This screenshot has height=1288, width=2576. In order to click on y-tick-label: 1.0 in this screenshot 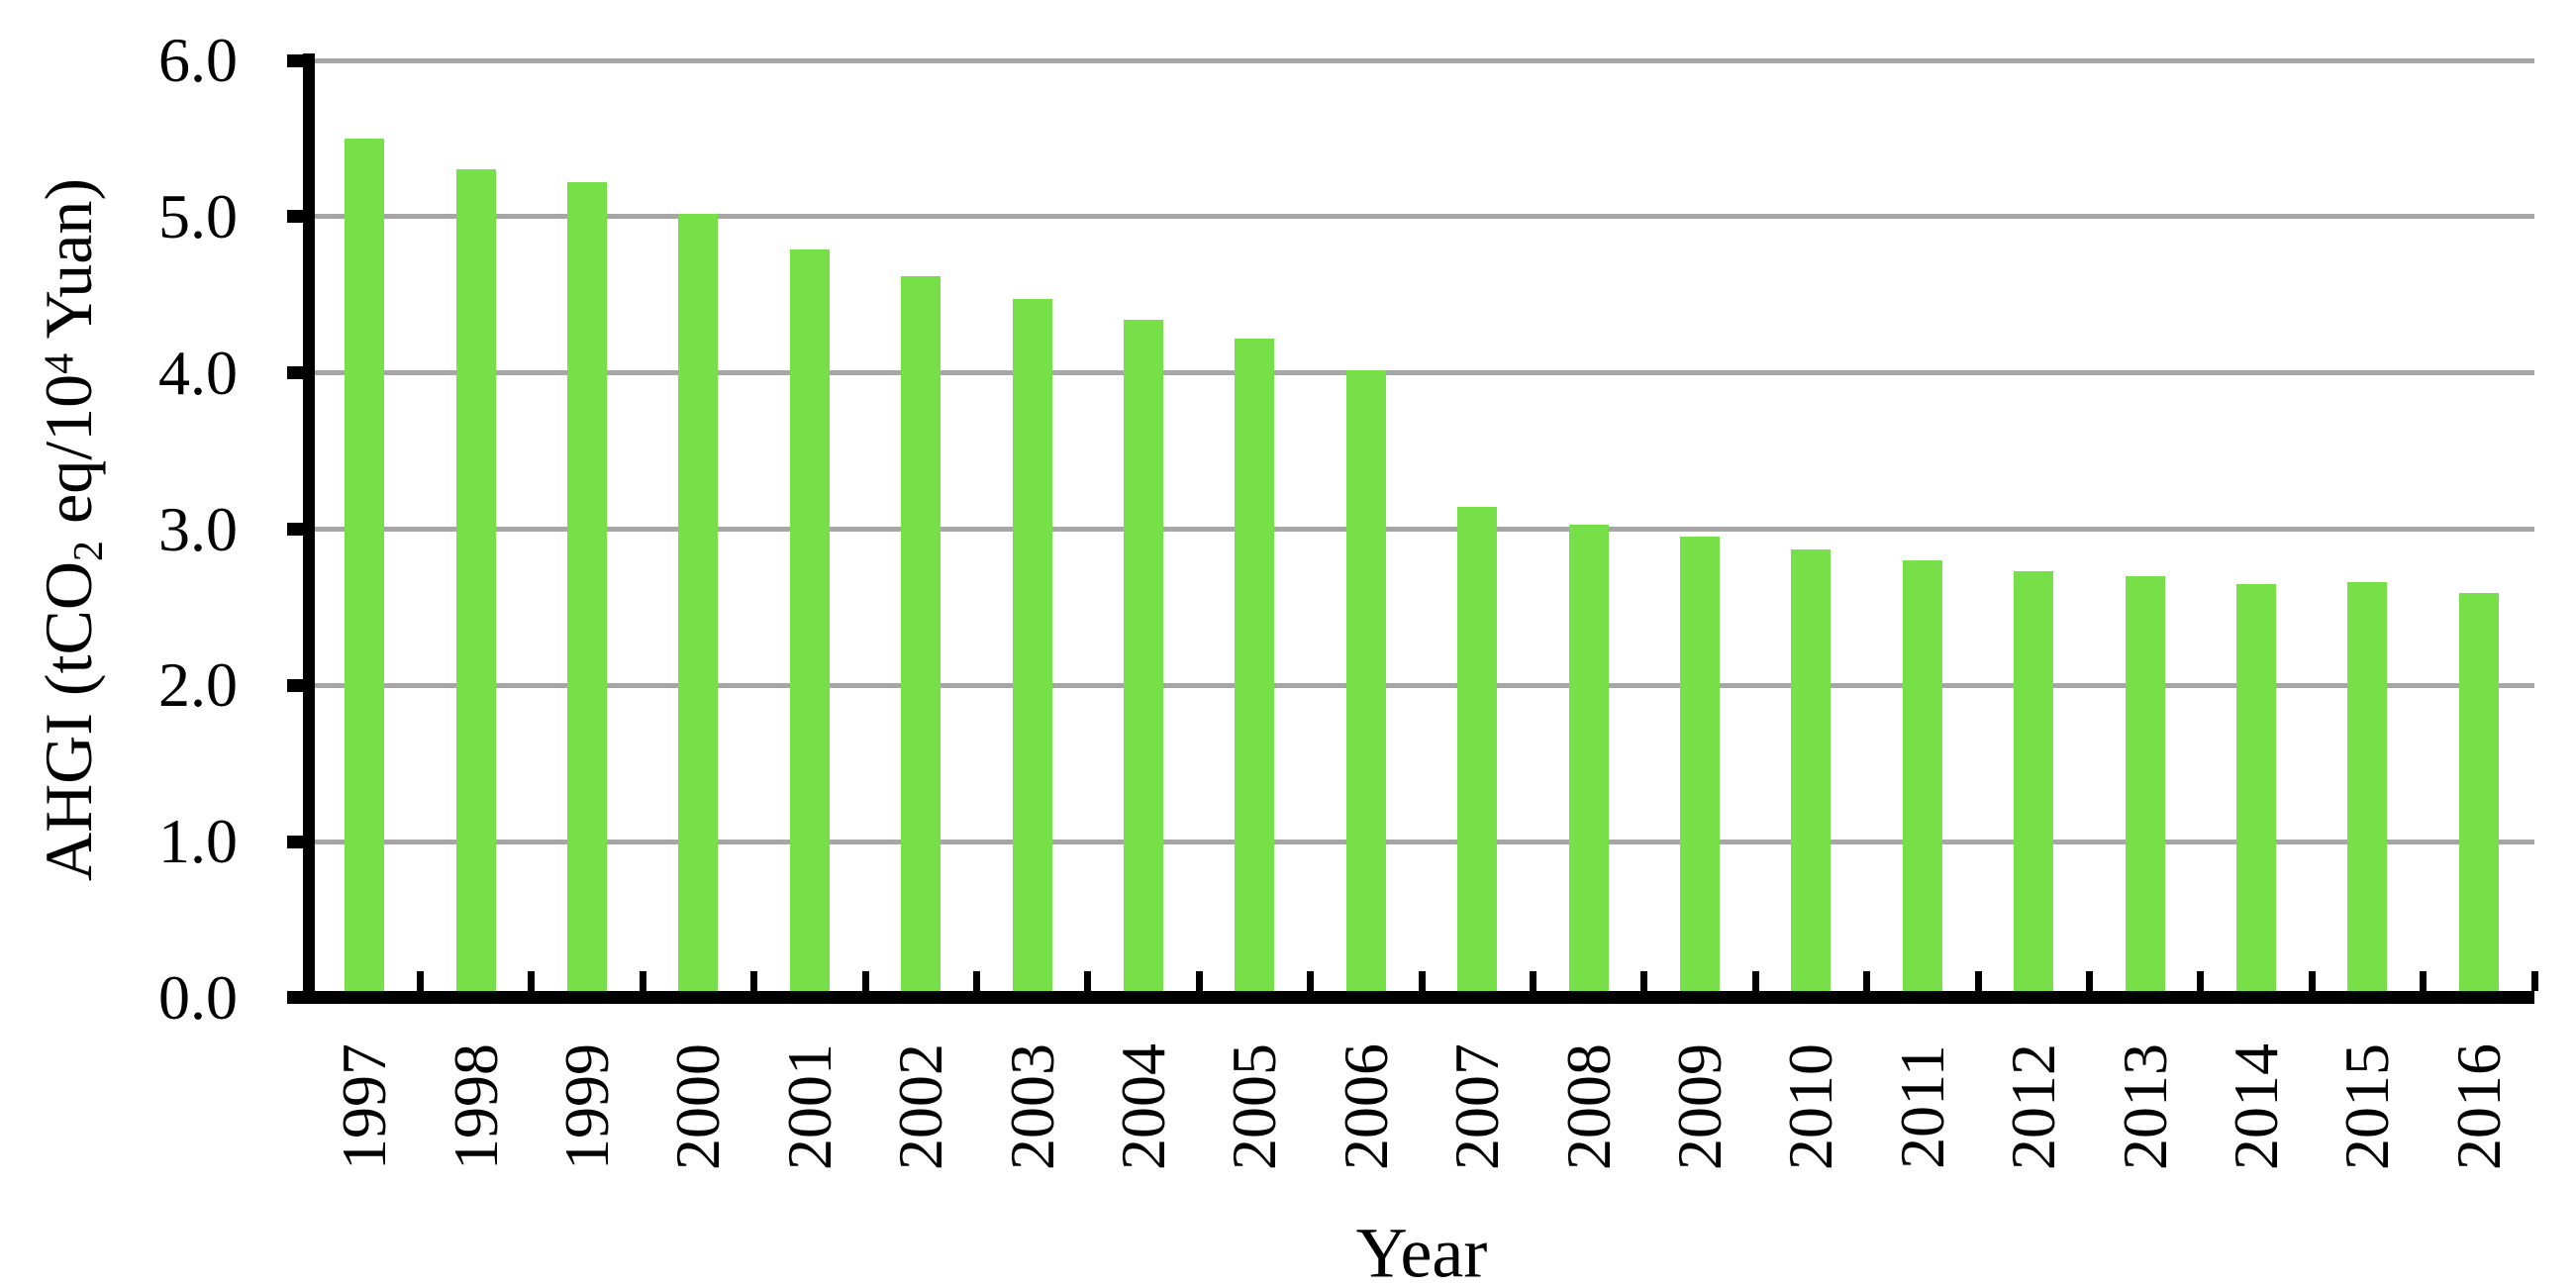, I will do `click(198, 842)`.